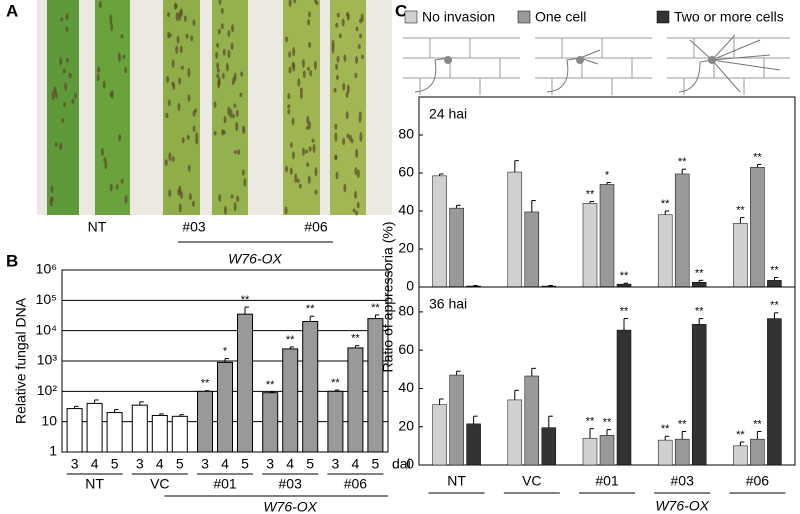  What do you see at coordinates (194, 227) in the screenshot?
I see `leaf-label: #03` at bounding box center [194, 227].